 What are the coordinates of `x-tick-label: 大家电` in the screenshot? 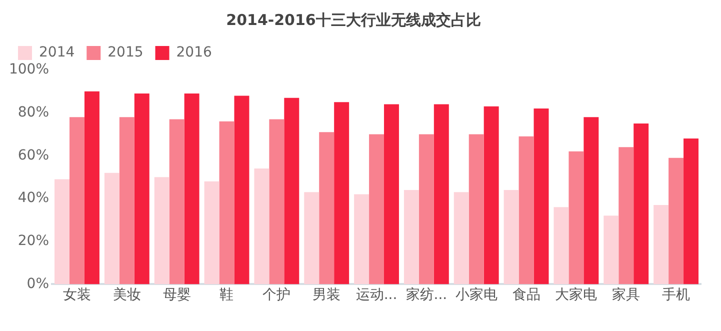 It's located at (576, 295).